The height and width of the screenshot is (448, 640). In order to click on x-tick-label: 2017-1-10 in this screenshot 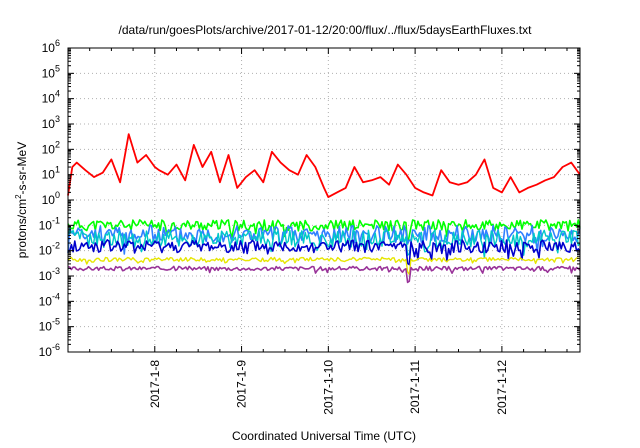, I will do `click(328, 387)`.